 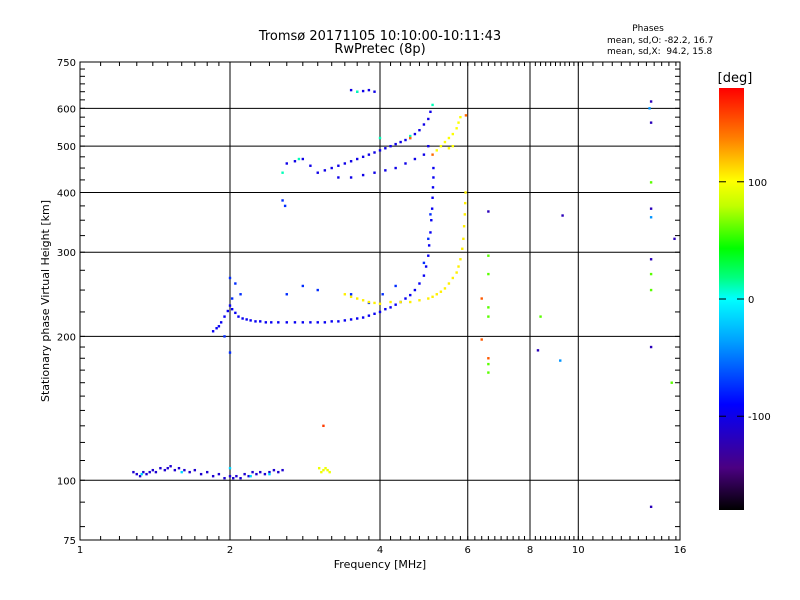 I want to click on x-tick-label: 6, so click(x=468, y=550).